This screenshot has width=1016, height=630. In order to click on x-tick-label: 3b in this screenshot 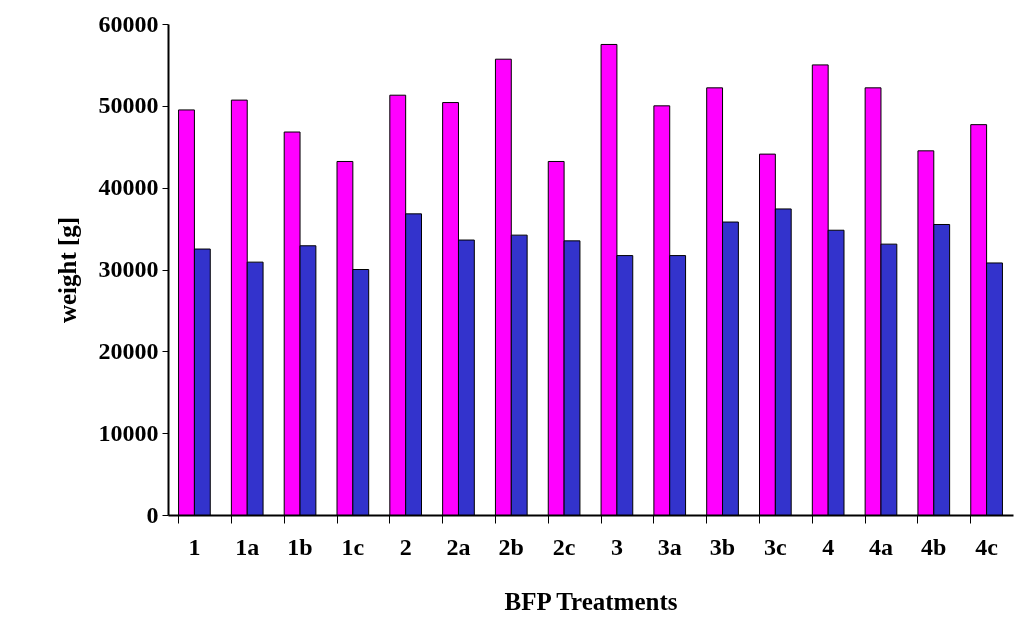, I will do `click(722, 546)`.